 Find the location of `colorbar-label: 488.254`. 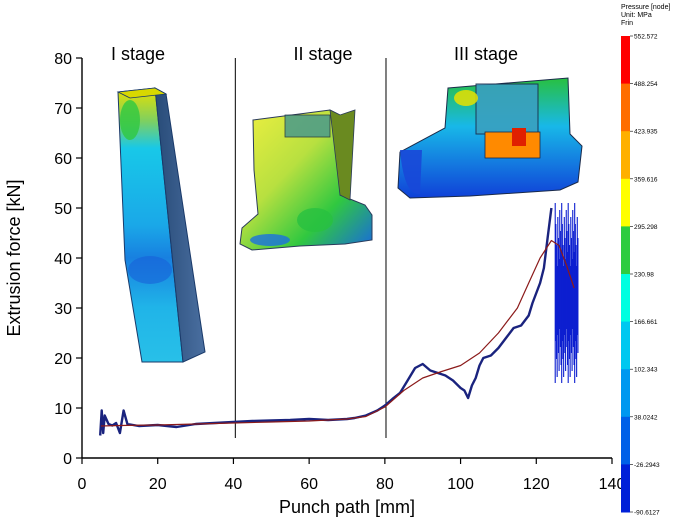

colorbar-label: 488.254 is located at coordinates (646, 84).